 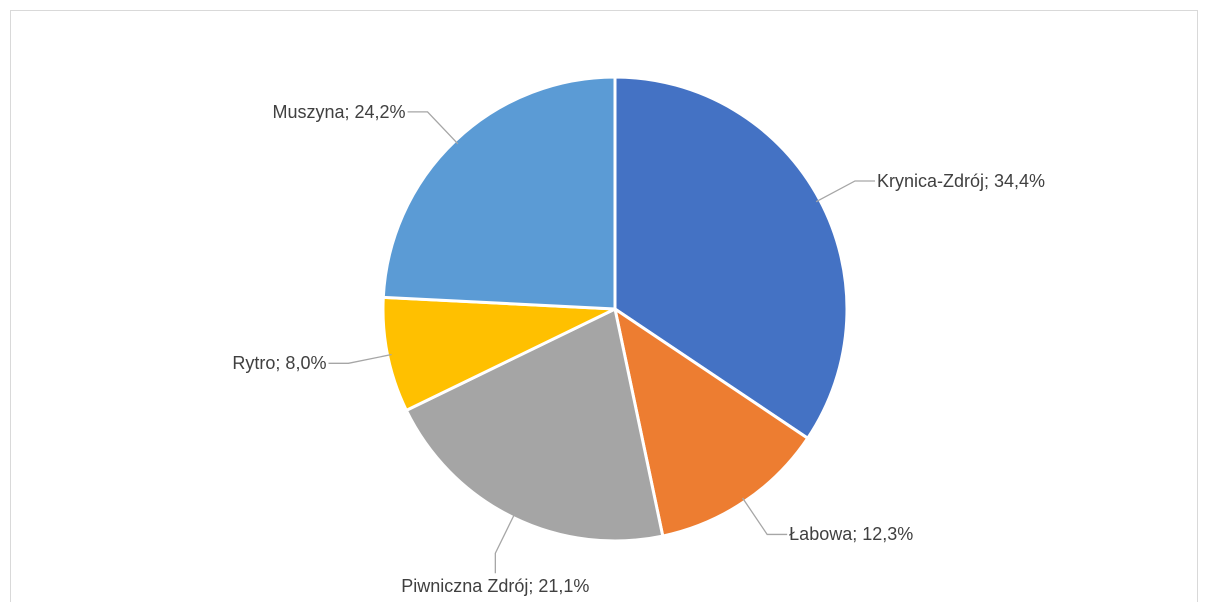 I want to click on data-label: Piwniczna Zdrój; 21,1%, so click(x=495, y=586).